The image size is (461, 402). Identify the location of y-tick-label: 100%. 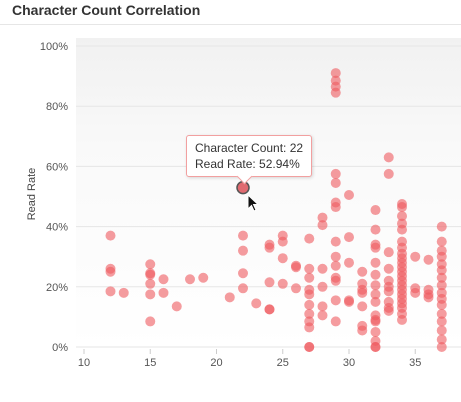
(54, 47).